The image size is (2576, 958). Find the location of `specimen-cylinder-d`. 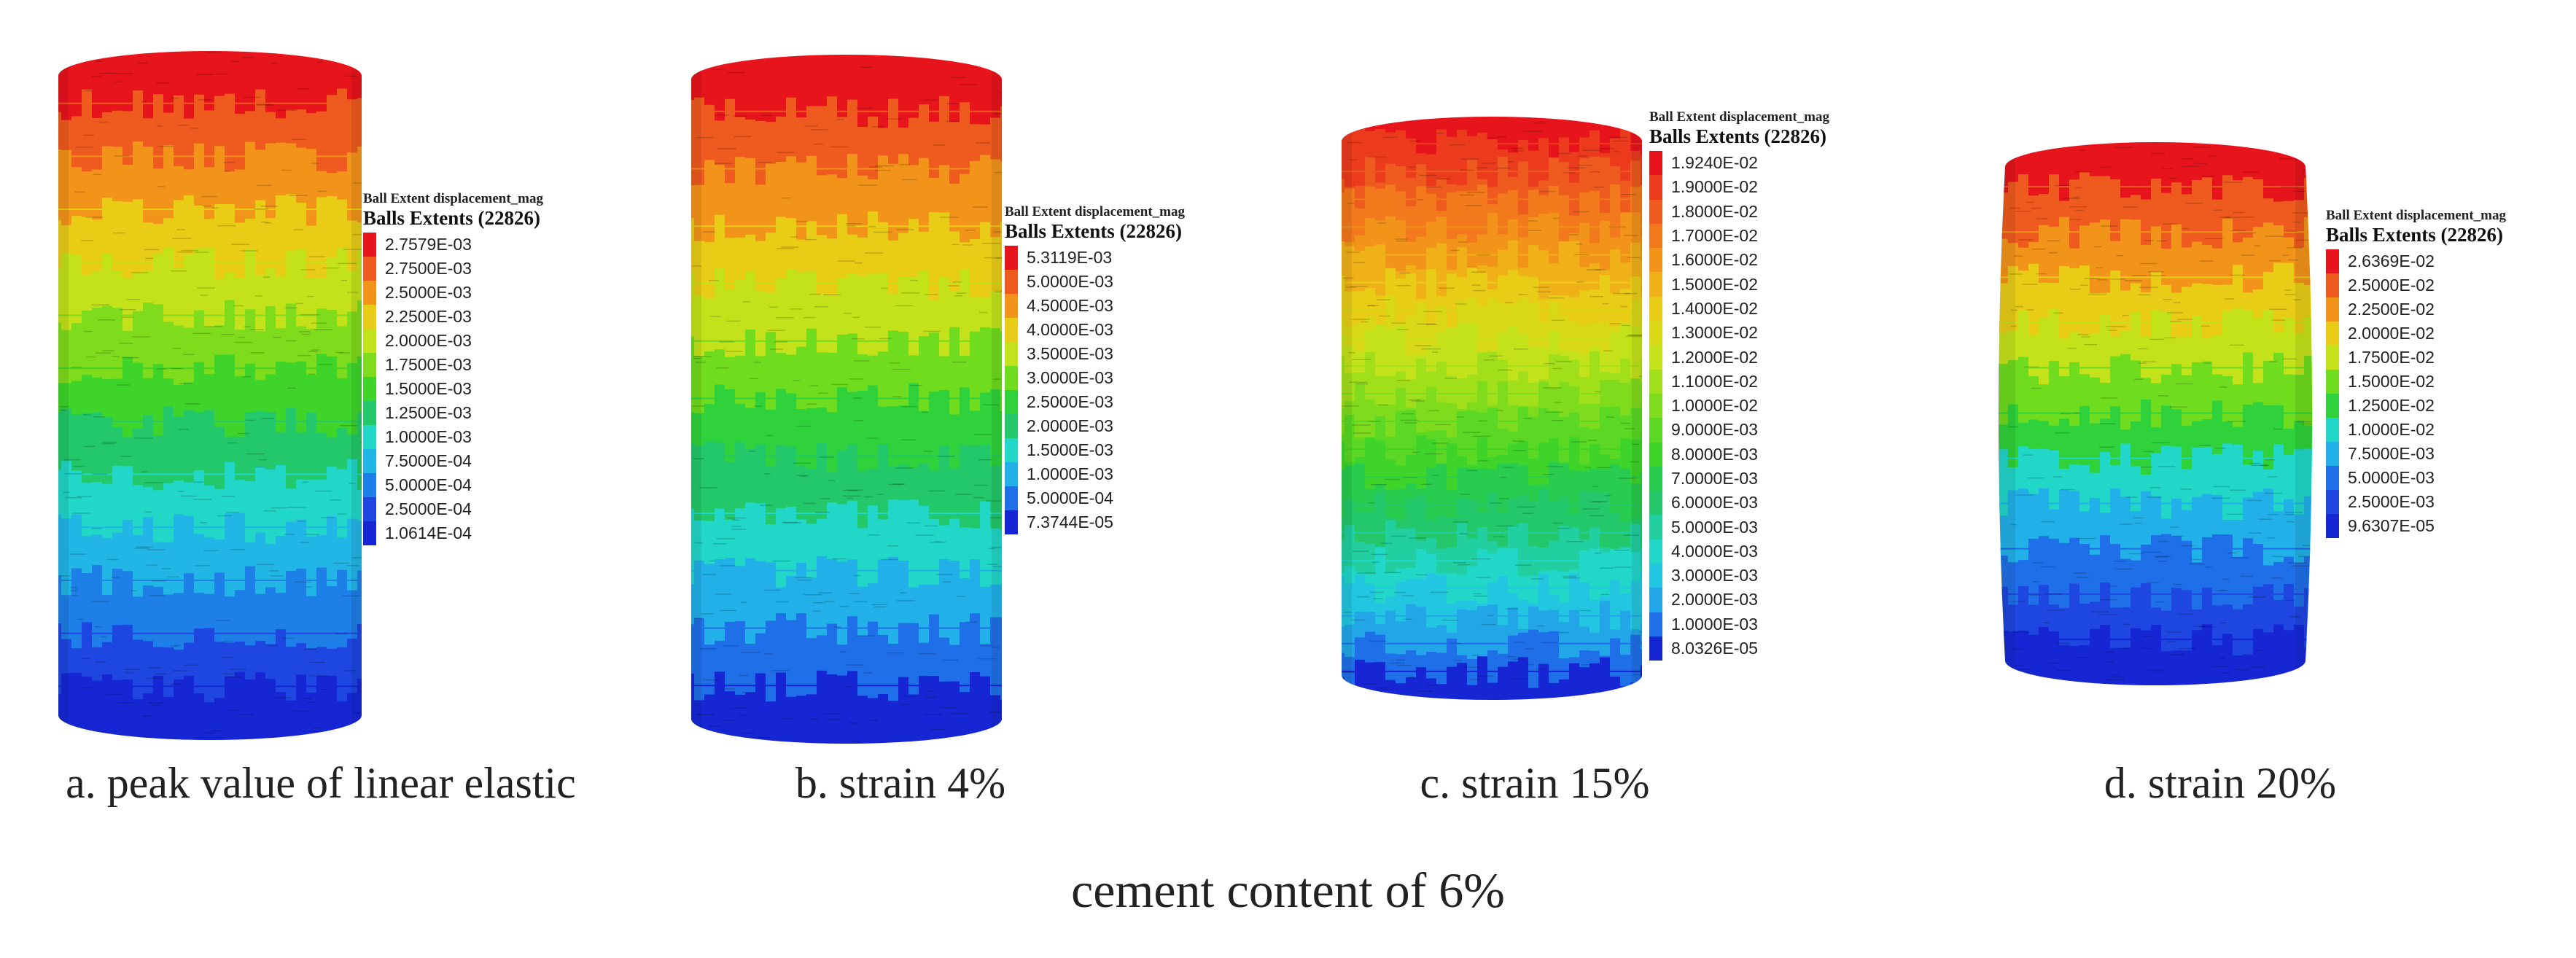

specimen-cylinder-d is located at coordinates (2155, 413).